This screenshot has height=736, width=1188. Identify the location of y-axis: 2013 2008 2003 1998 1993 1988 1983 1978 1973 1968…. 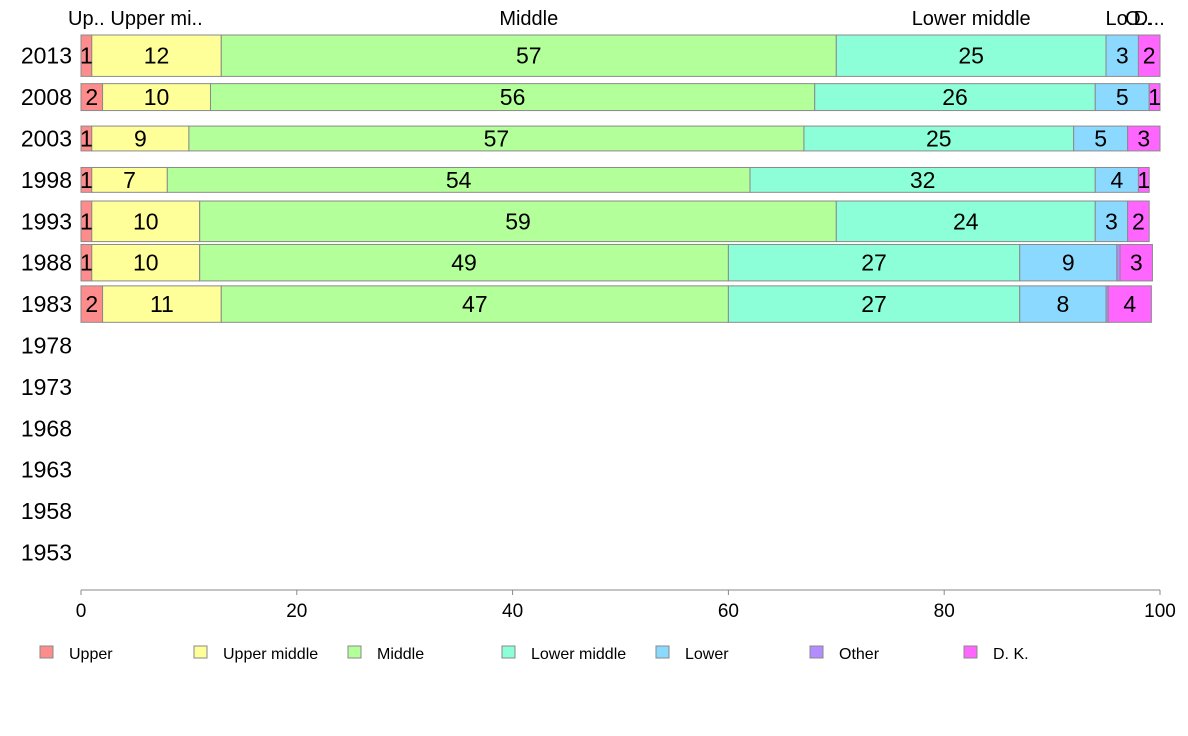
(46, 304).